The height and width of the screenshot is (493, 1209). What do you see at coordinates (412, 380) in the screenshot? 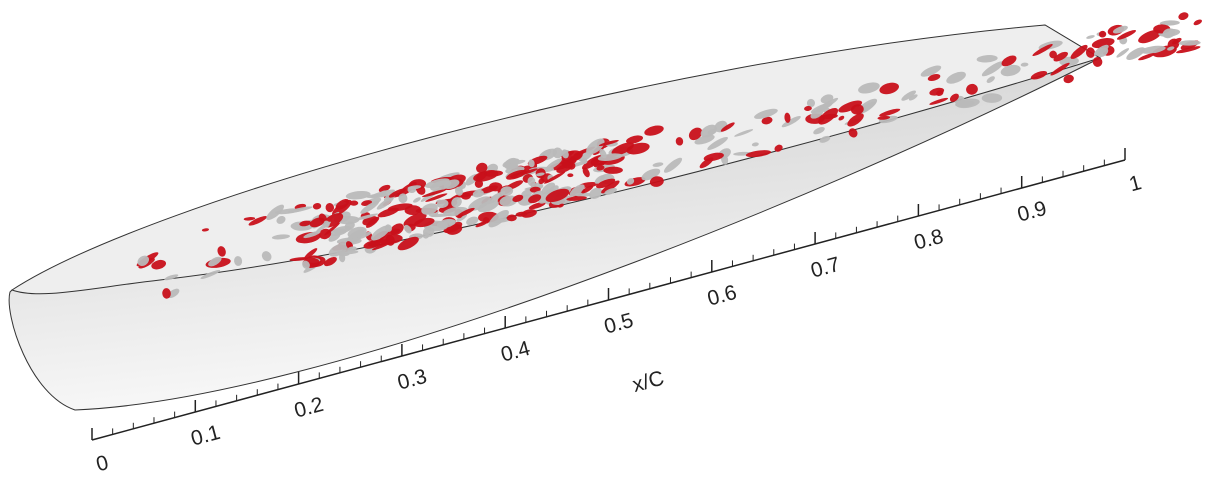
I see `tick-label: 0.3` at bounding box center [412, 380].